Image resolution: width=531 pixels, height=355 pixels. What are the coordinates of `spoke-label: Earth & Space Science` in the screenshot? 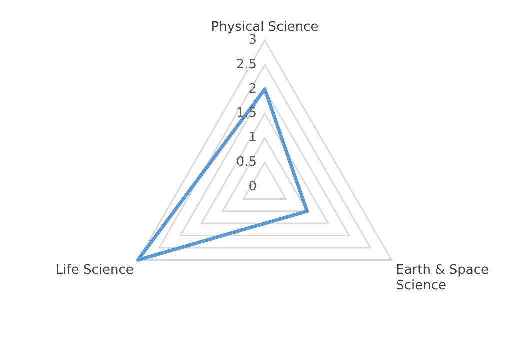 It's located at (443, 278).